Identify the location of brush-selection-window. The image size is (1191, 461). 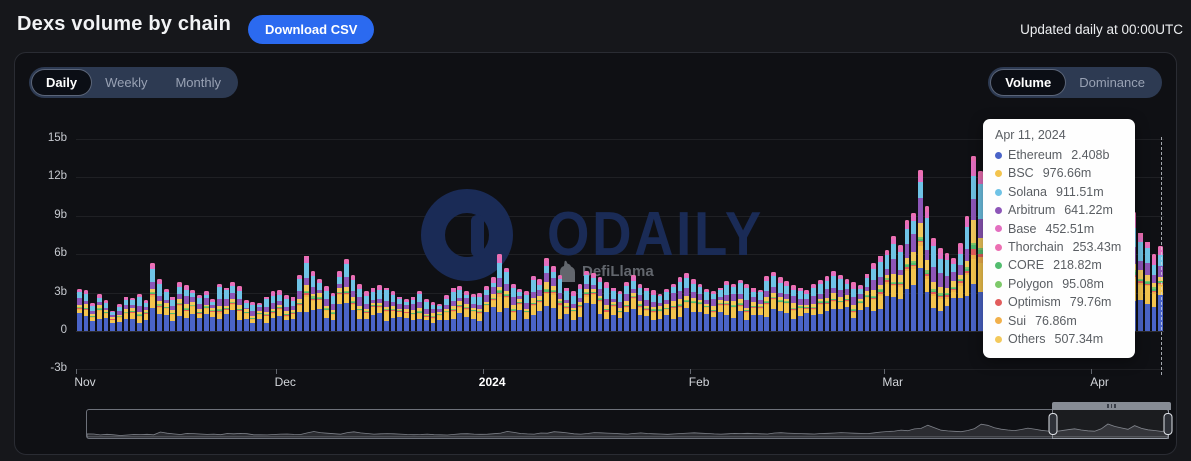
(1110, 420).